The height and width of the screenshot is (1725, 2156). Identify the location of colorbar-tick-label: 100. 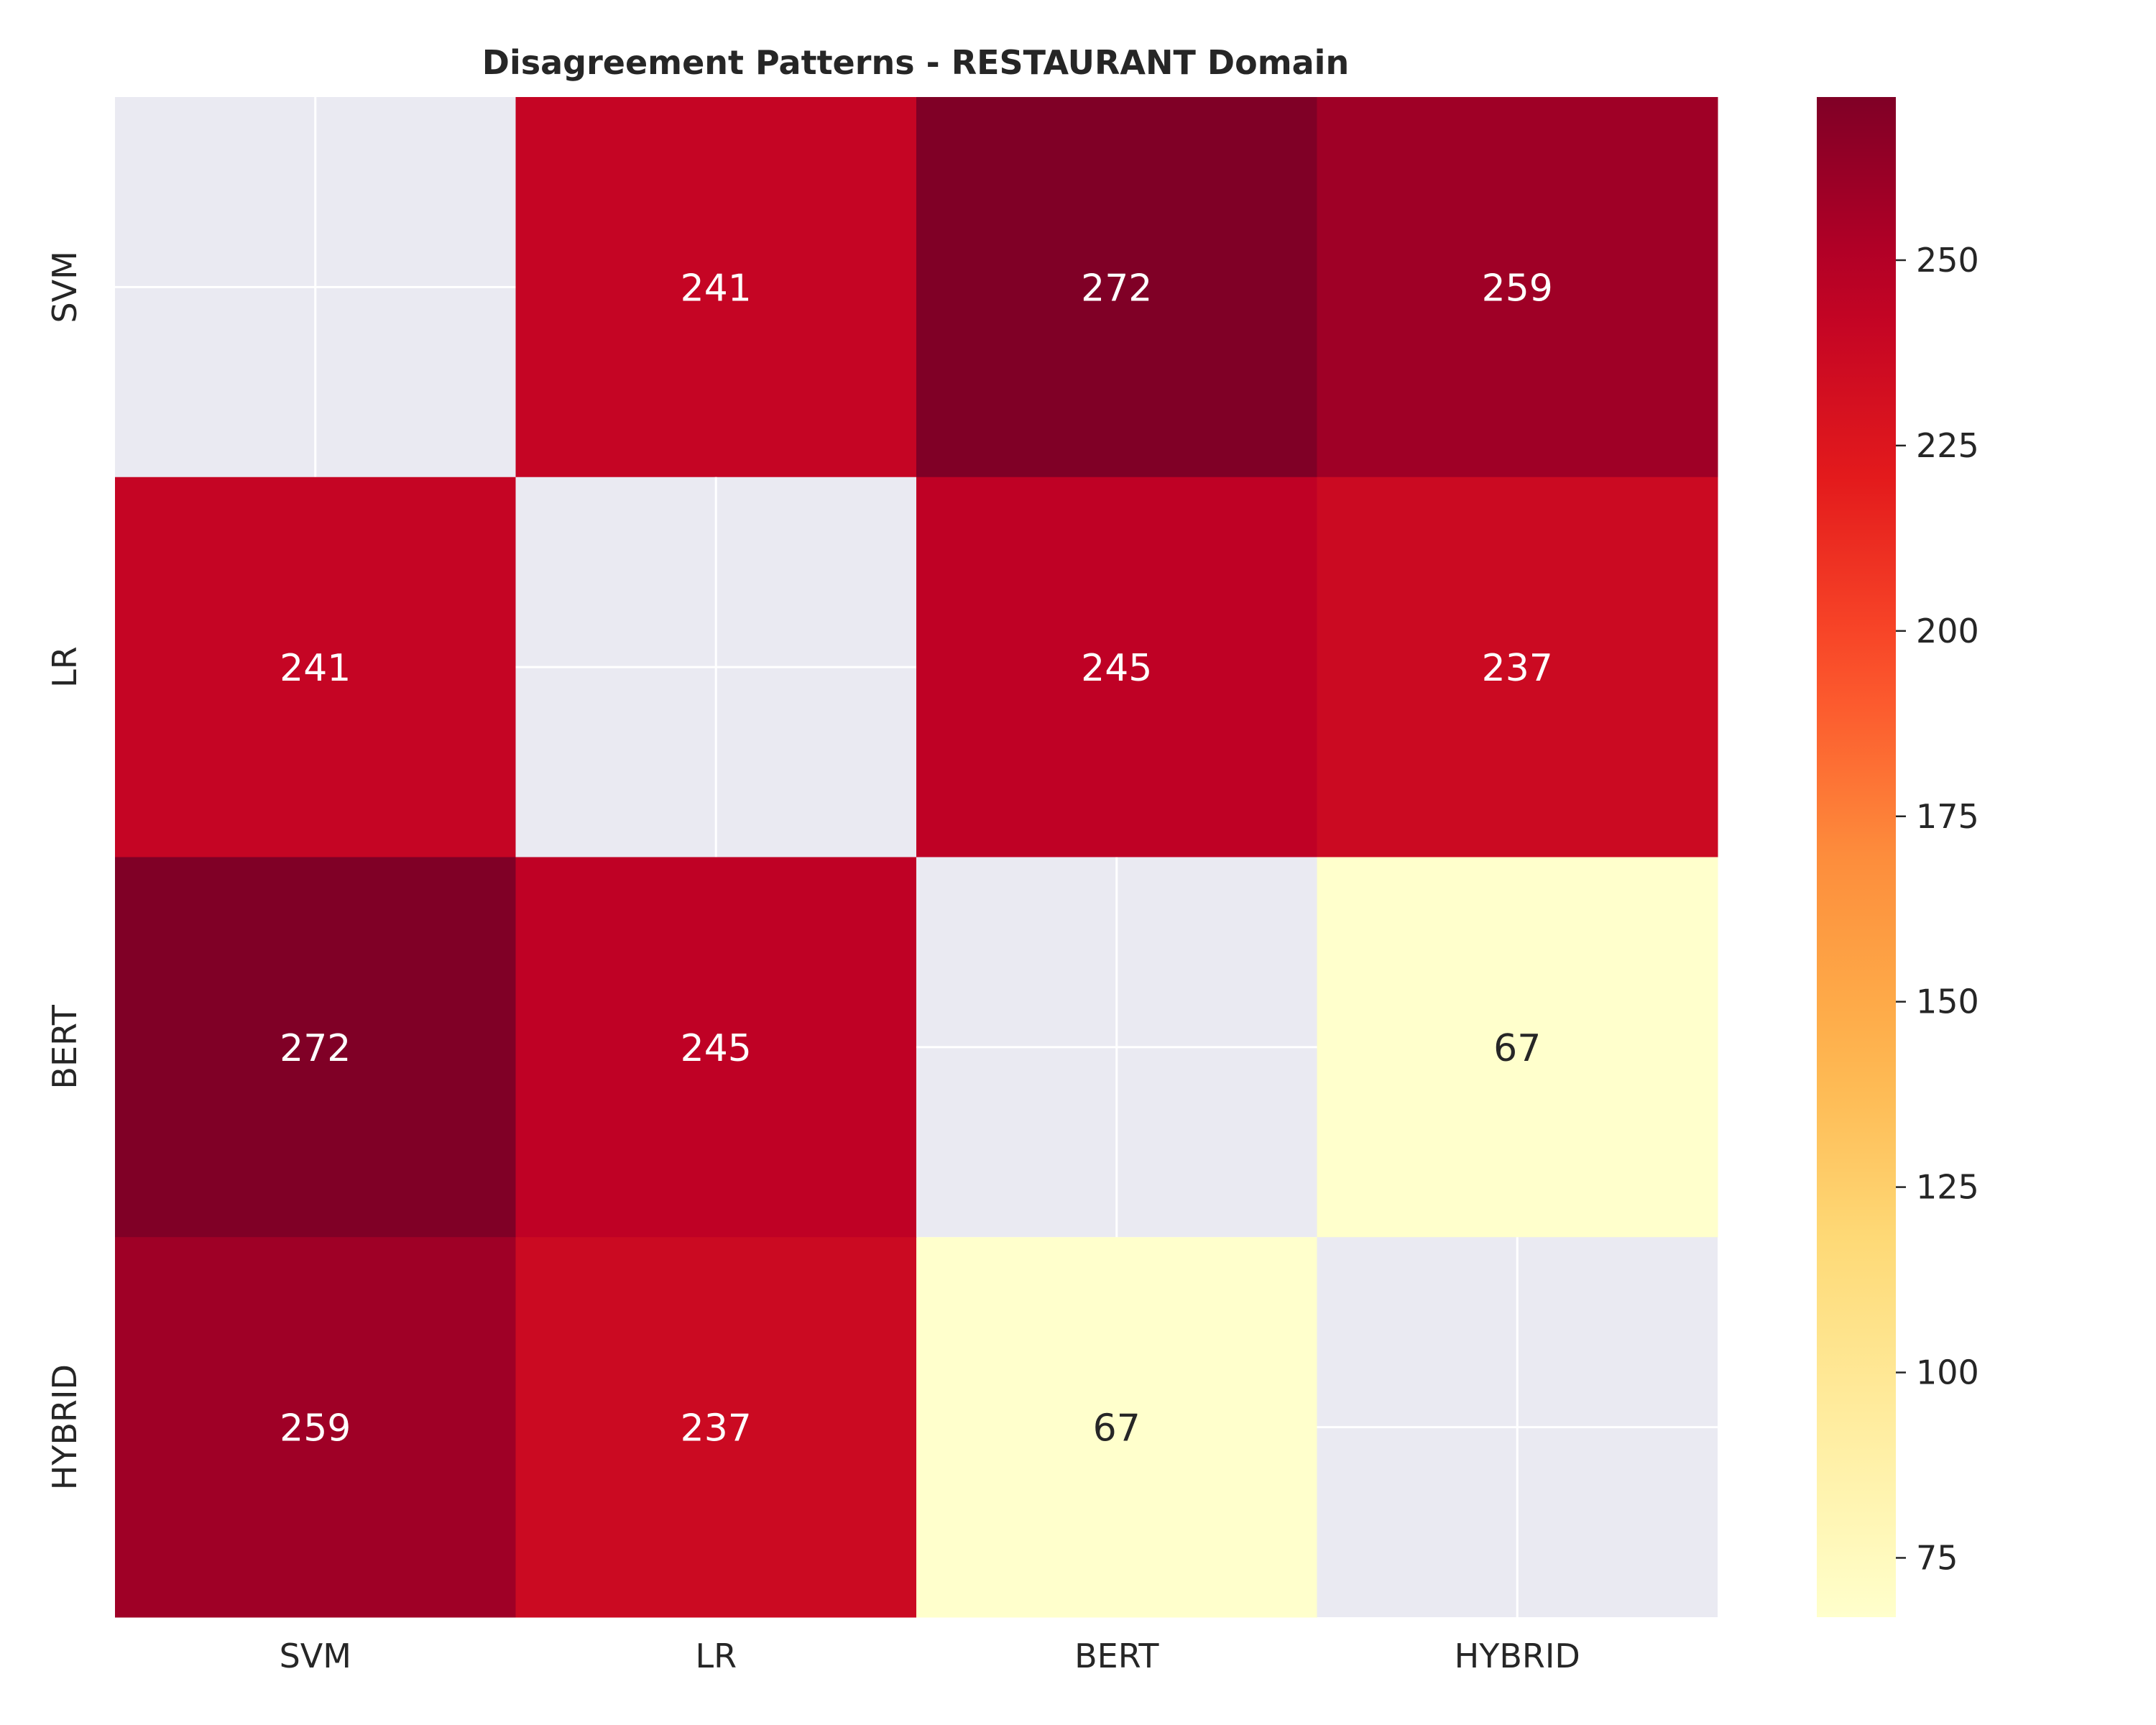
(1947, 1372).